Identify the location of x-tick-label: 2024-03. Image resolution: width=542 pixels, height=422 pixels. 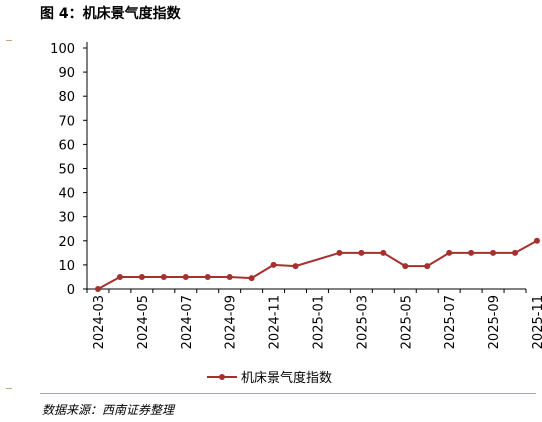
(99, 322).